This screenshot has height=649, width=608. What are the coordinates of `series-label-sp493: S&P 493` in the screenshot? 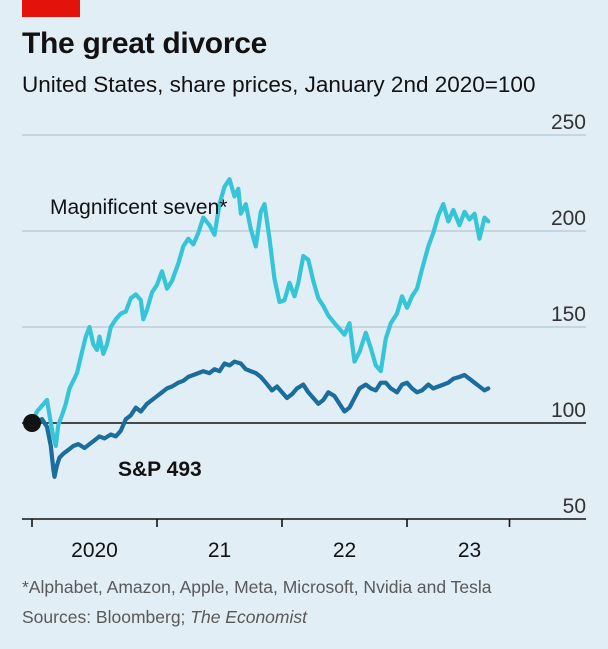 It's located at (160, 469).